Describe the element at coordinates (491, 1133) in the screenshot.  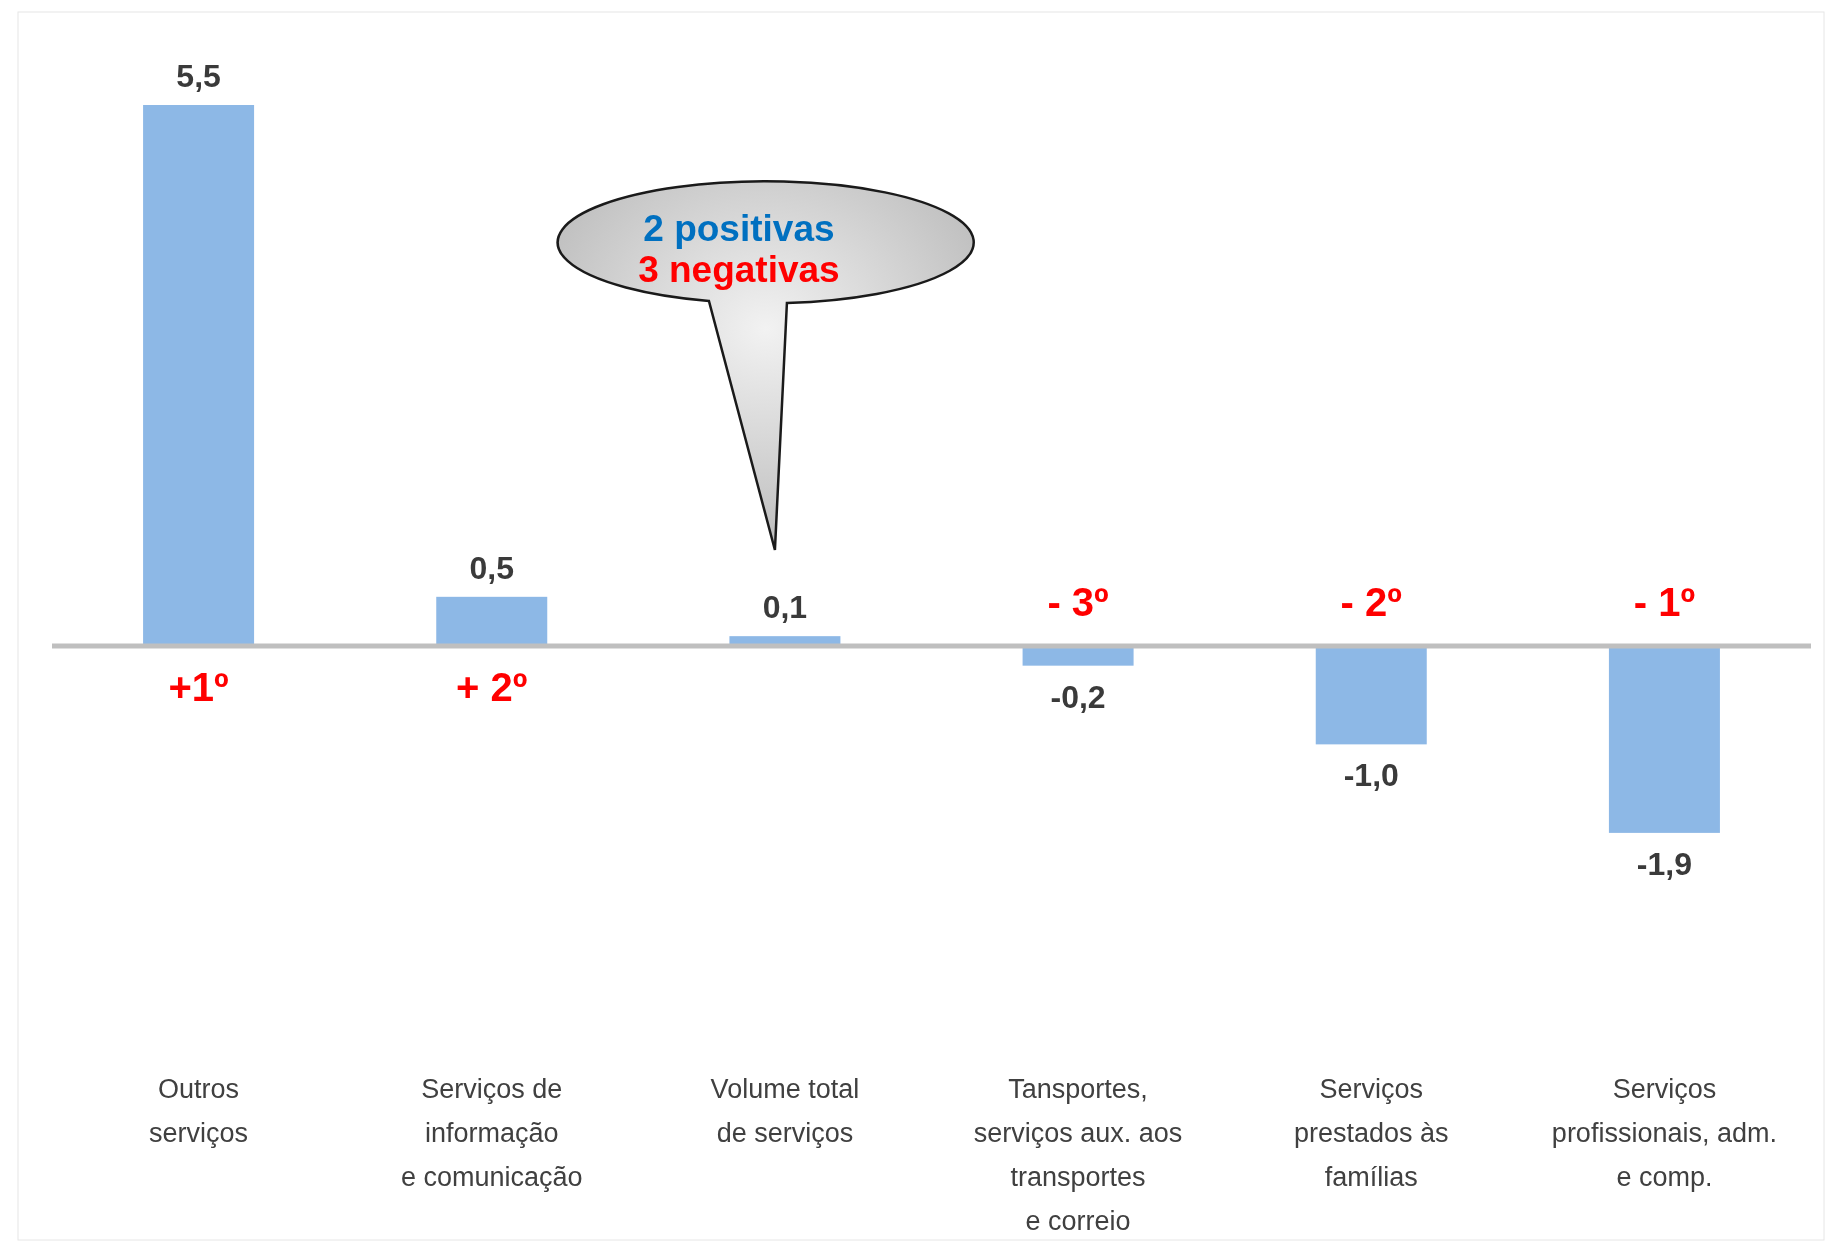
I see `x-tick-label: Serviços de informação e comunicação` at that location.